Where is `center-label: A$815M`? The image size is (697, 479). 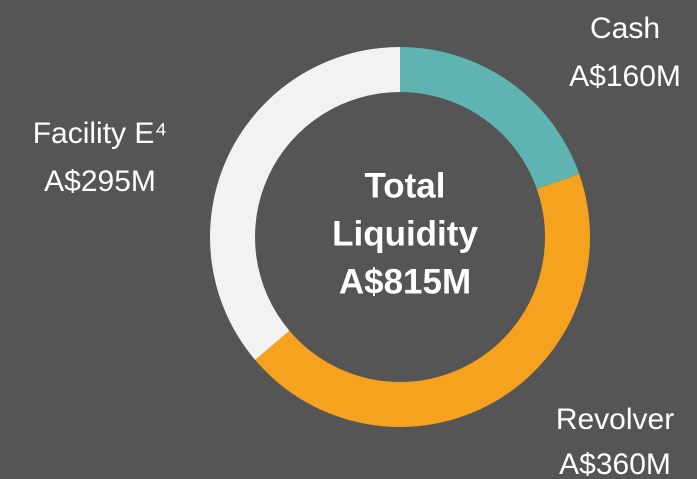 center-label: A$815M is located at coordinates (405, 281).